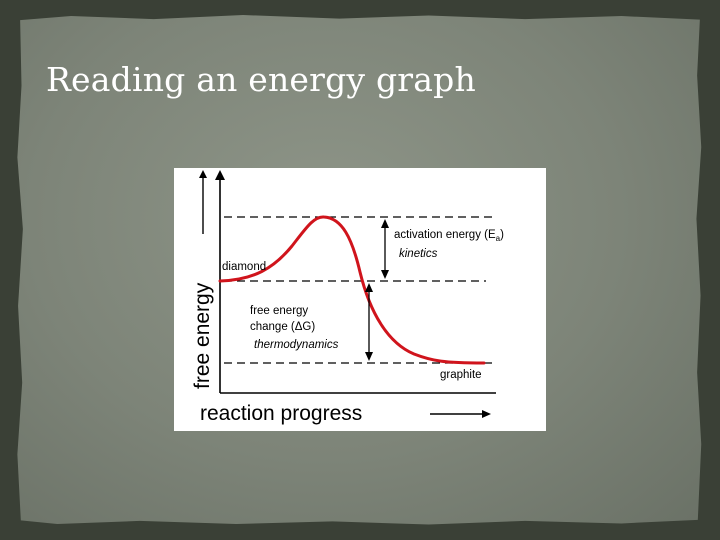 The width and height of the screenshot is (720, 540). I want to click on y-axis-label: free energy, so click(202, 335).